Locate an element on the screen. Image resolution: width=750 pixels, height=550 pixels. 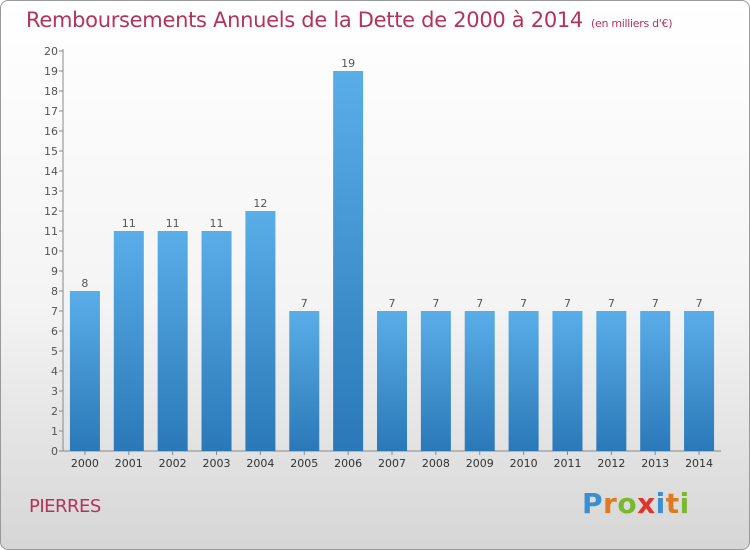
logo-letter: t is located at coordinates (672, 503).